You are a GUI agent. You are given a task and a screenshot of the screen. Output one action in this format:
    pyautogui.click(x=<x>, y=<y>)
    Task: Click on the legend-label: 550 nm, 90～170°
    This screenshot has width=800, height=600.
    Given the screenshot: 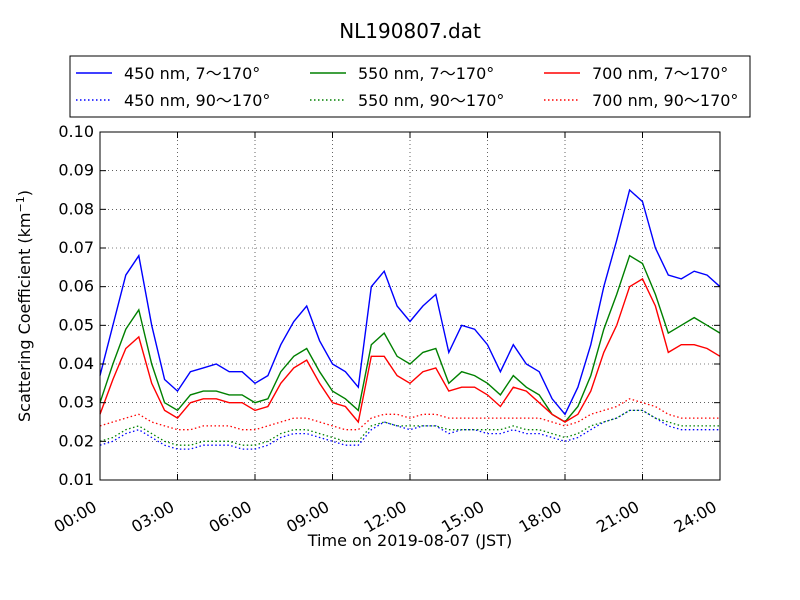 What is the action you would take?
    pyautogui.click(x=431, y=100)
    